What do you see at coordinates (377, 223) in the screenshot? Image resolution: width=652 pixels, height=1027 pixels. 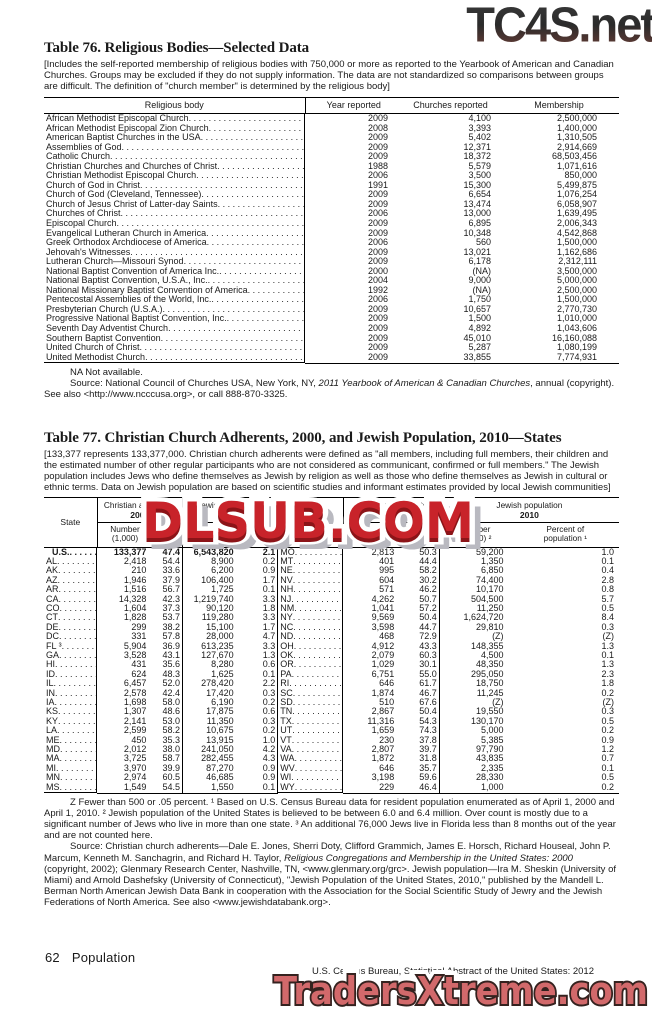 I see `year-cell: 2009` at bounding box center [377, 223].